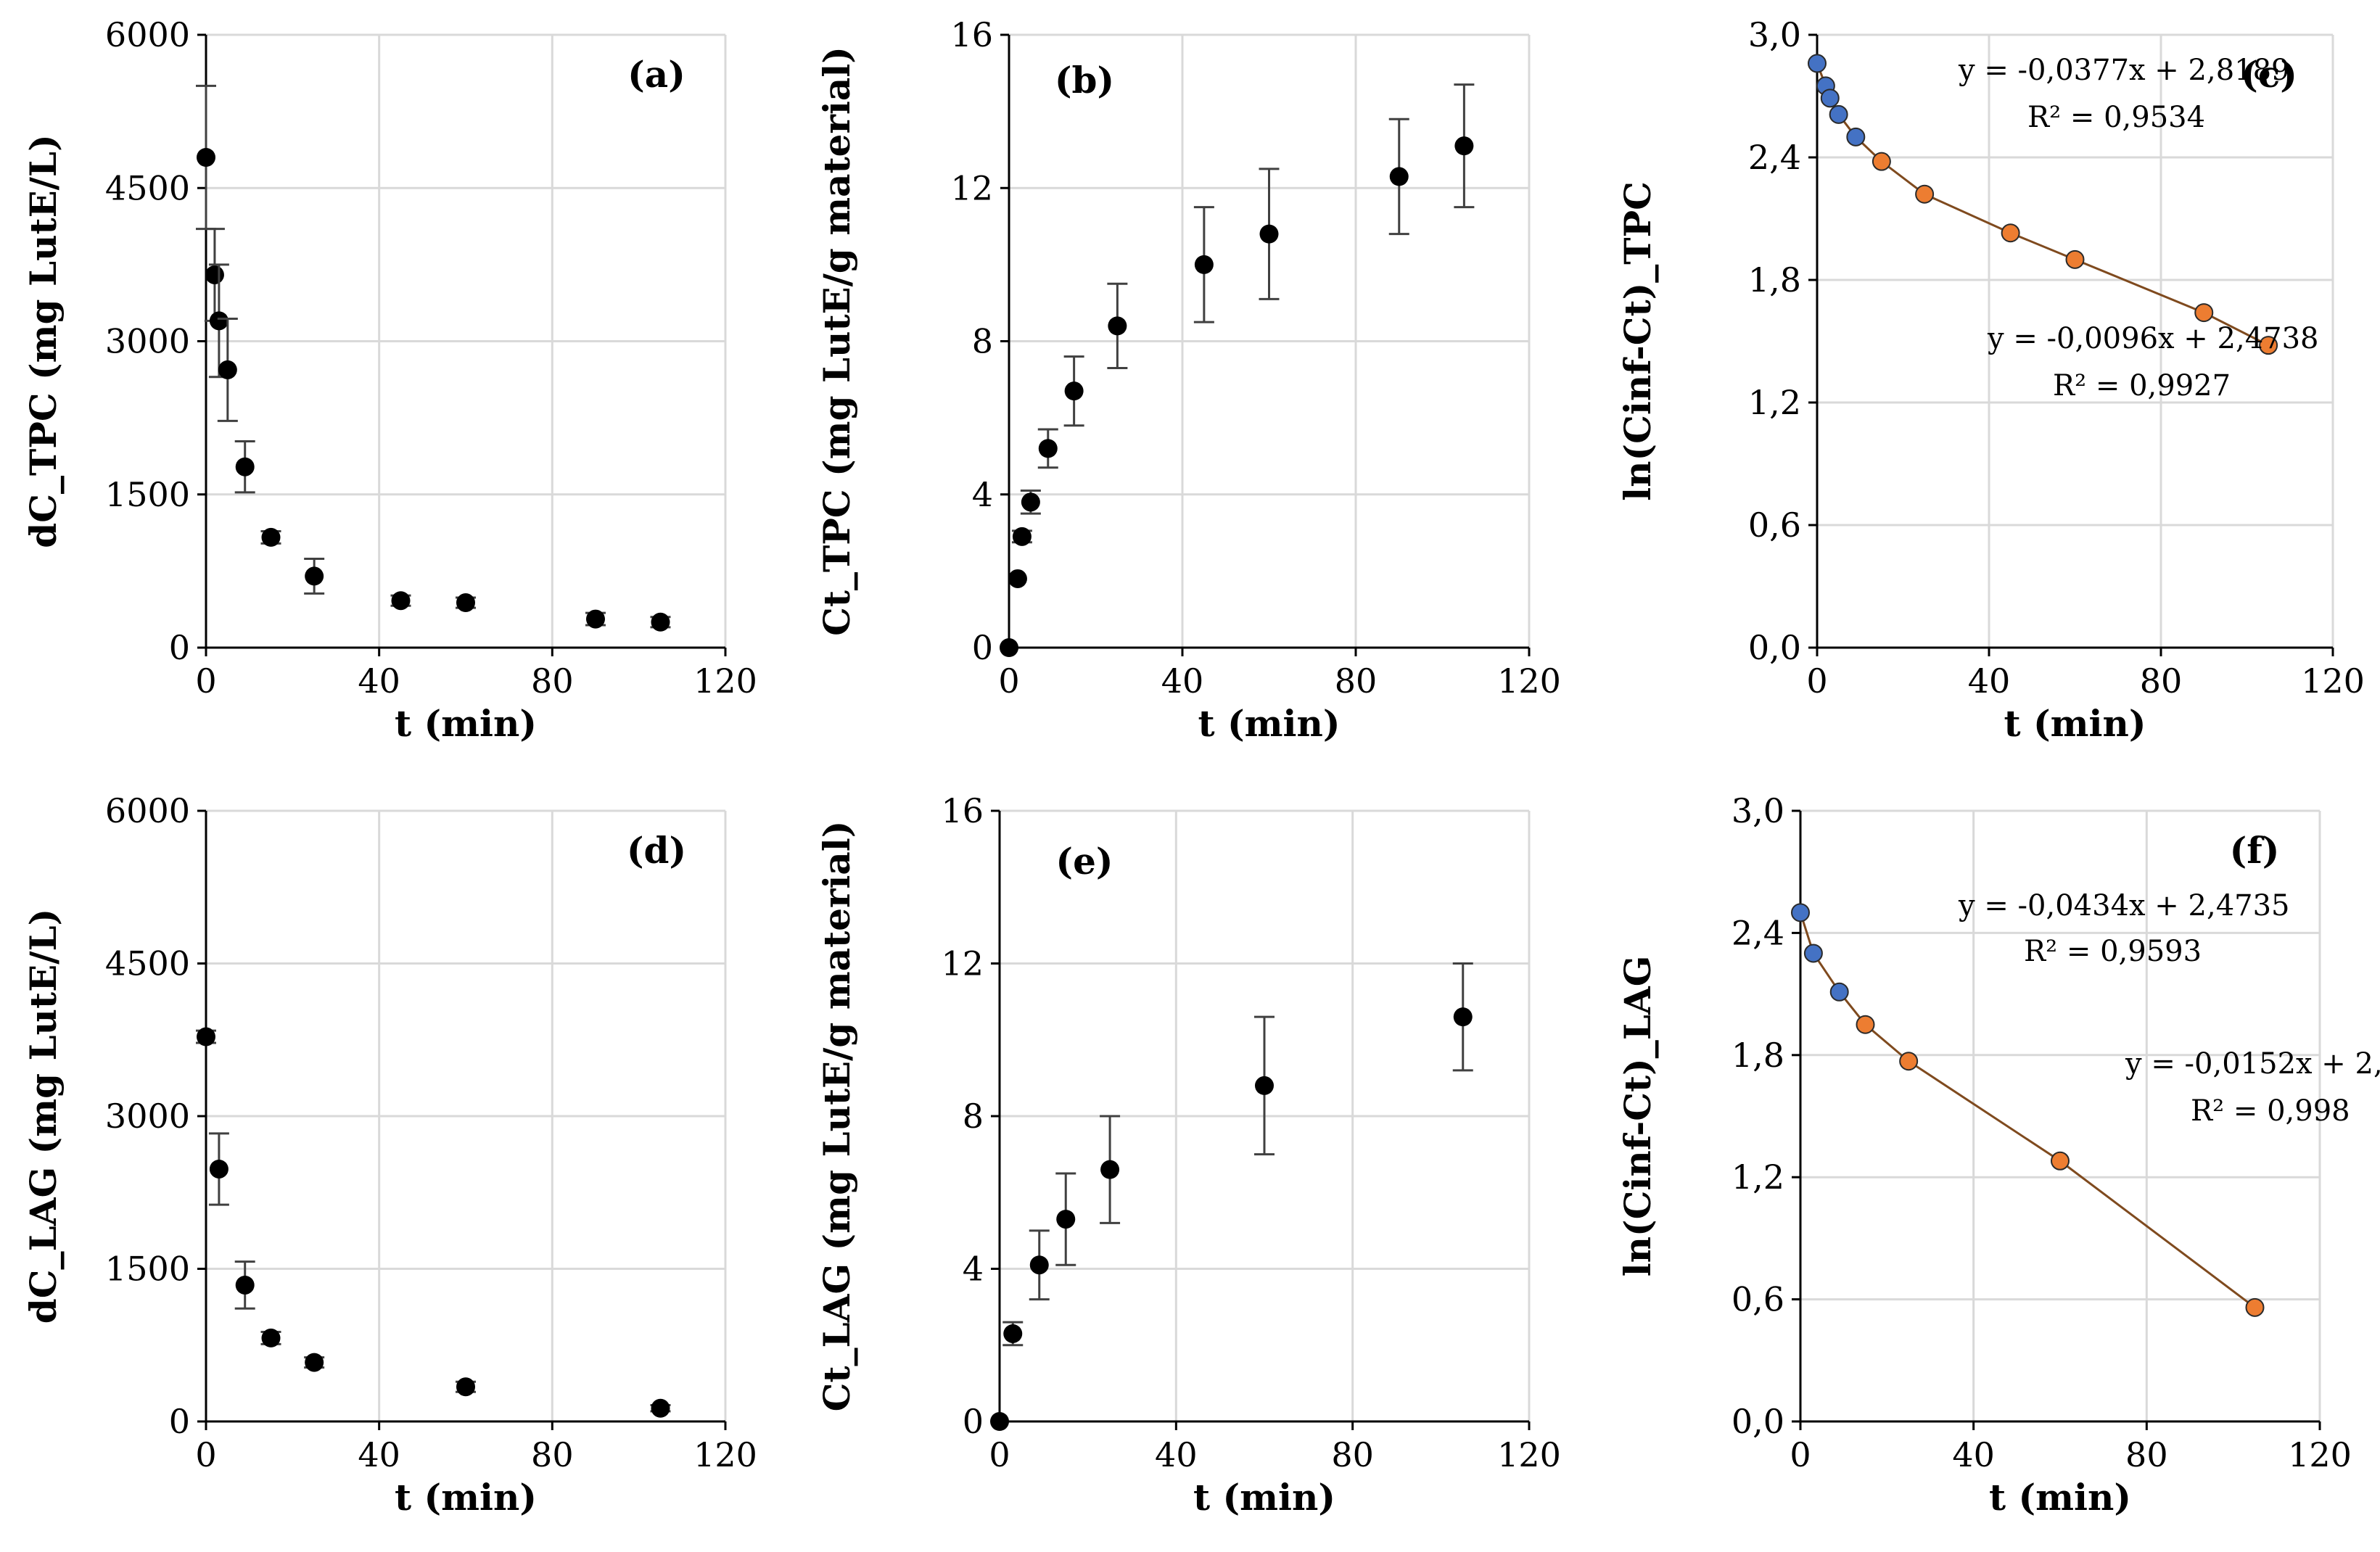  I want to click on fit-line, so click(2028, 1110).